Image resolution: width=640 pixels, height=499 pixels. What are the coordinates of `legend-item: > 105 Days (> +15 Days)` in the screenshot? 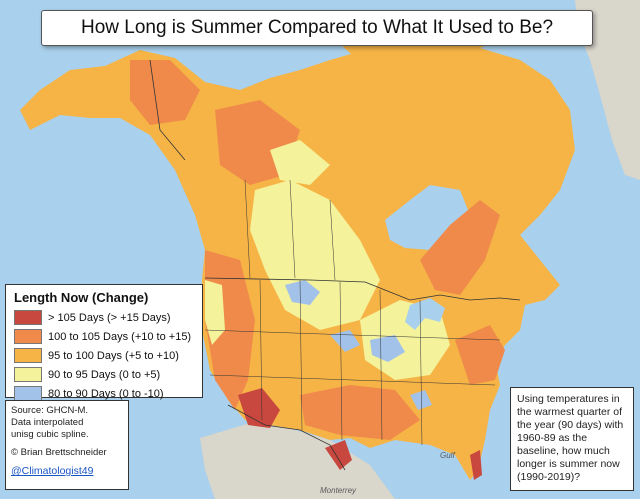 It's located at (104, 317).